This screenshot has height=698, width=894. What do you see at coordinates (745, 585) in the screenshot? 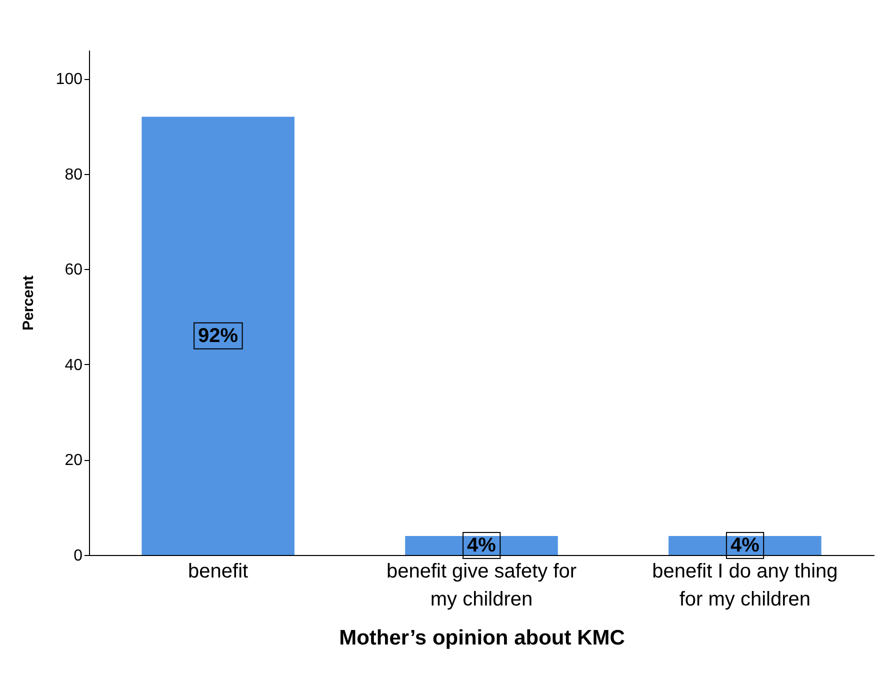
I see `x-tick-label: benefit I do any thing for my children` at bounding box center [745, 585].